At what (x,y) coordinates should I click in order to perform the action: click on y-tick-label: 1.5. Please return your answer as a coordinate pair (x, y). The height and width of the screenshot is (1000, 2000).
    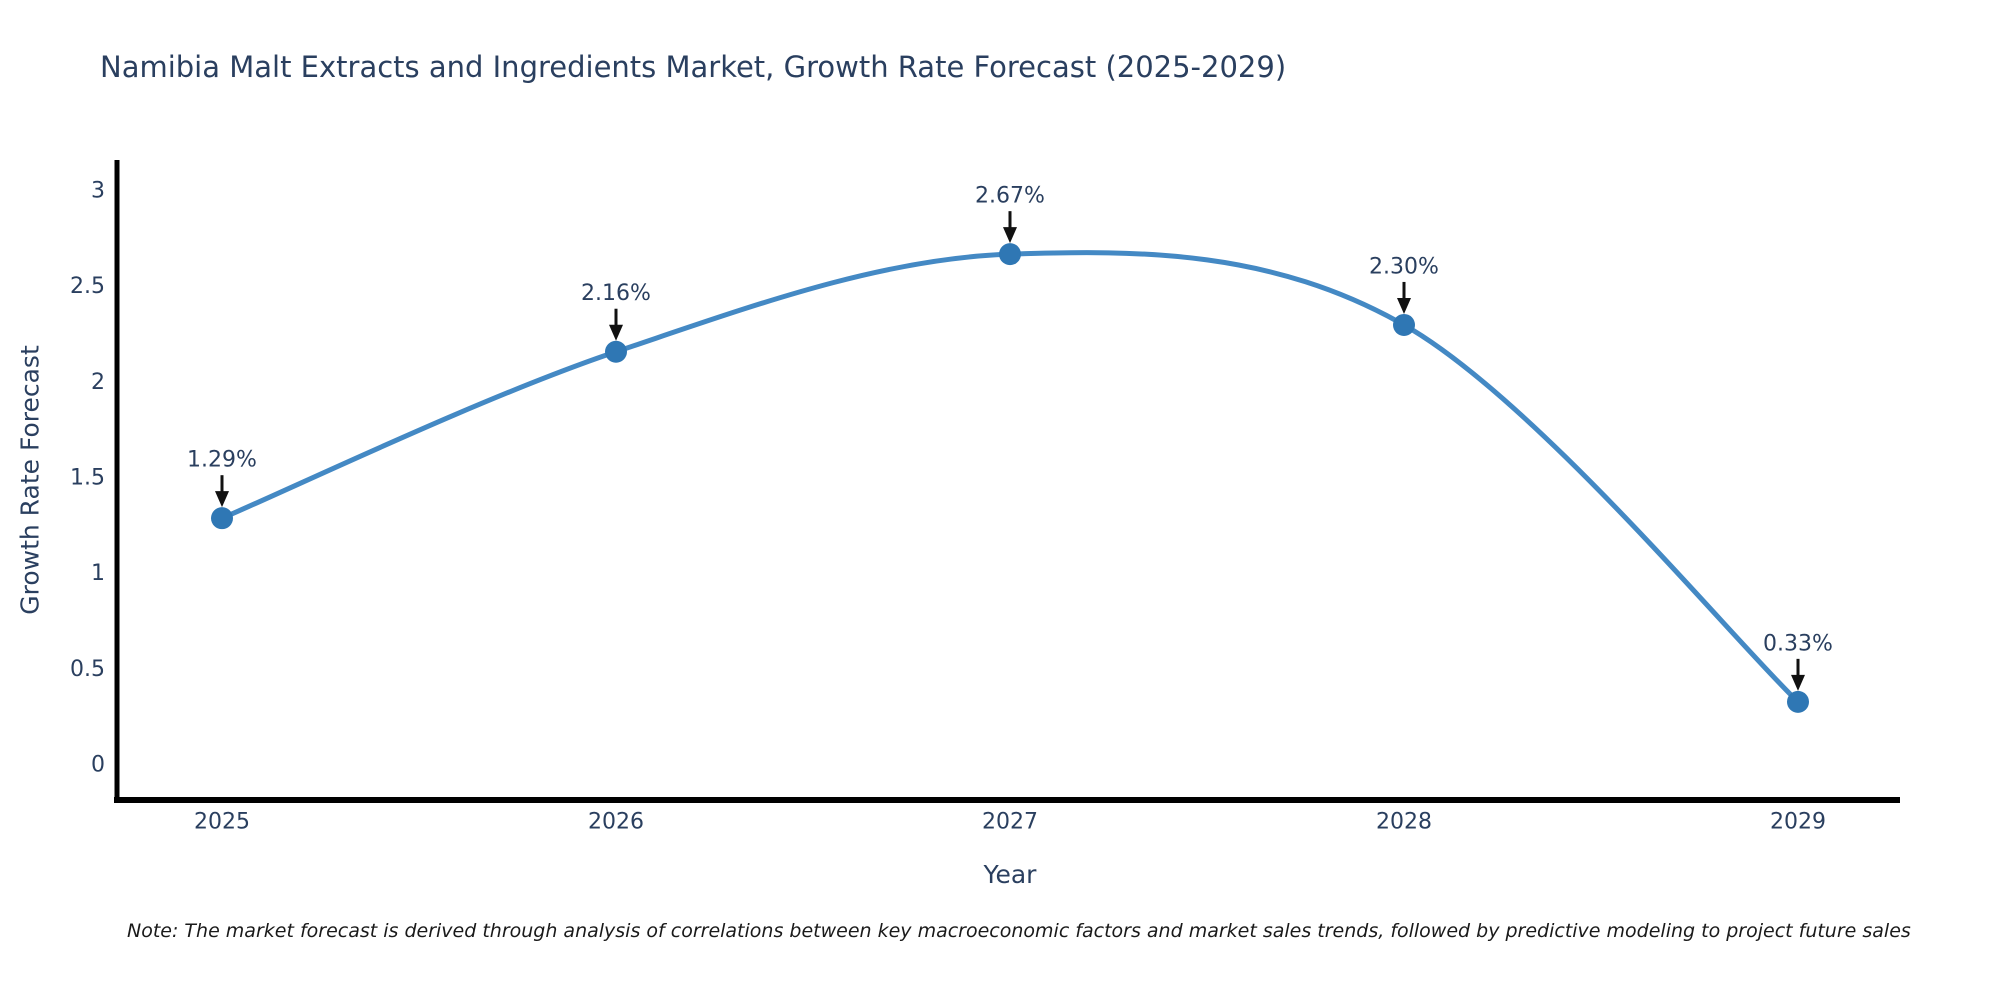
    Looking at the image, I should click on (87, 478).